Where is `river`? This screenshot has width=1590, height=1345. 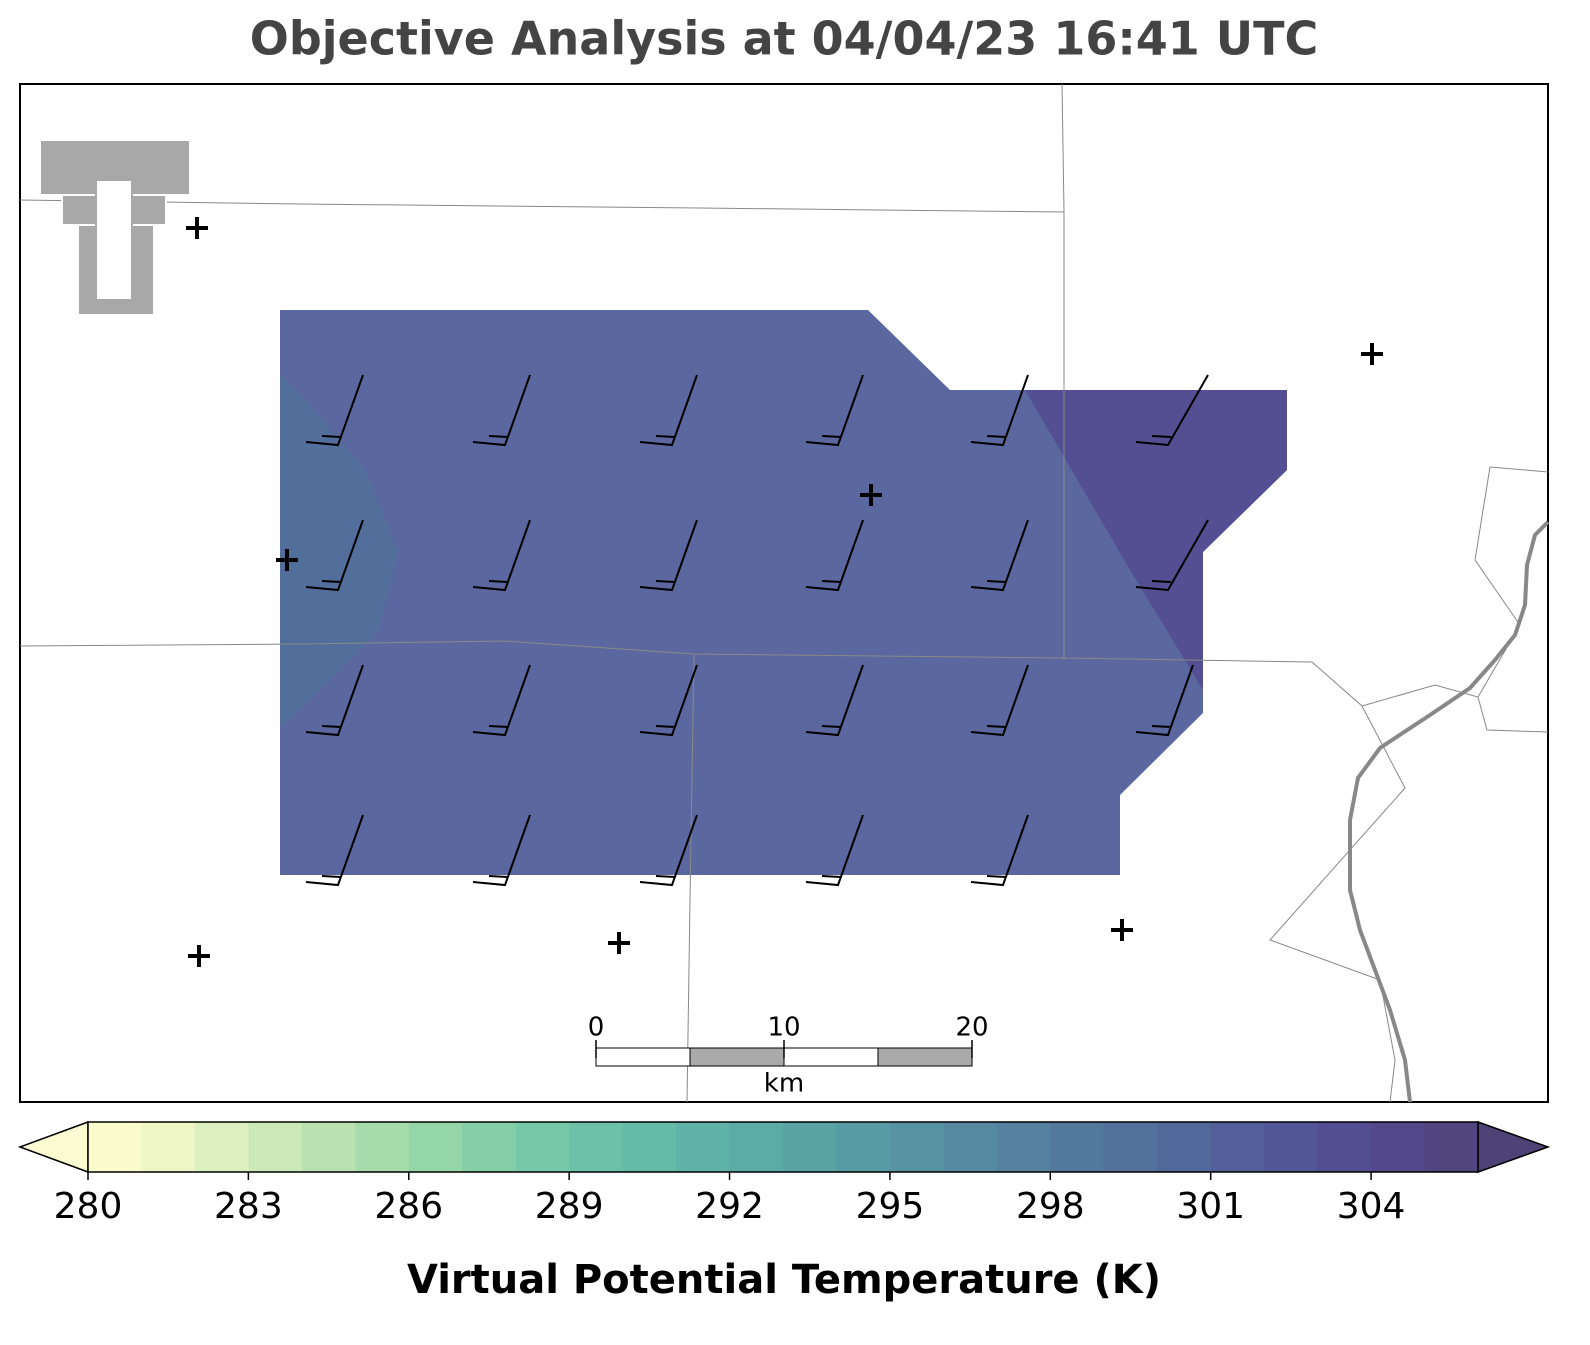 river is located at coordinates (1449, 811).